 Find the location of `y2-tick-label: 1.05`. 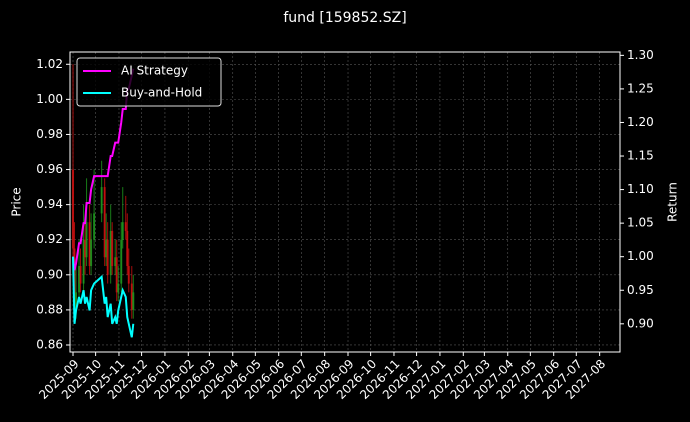

y2-tick-label: 1.05 is located at coordinates (640, 223).